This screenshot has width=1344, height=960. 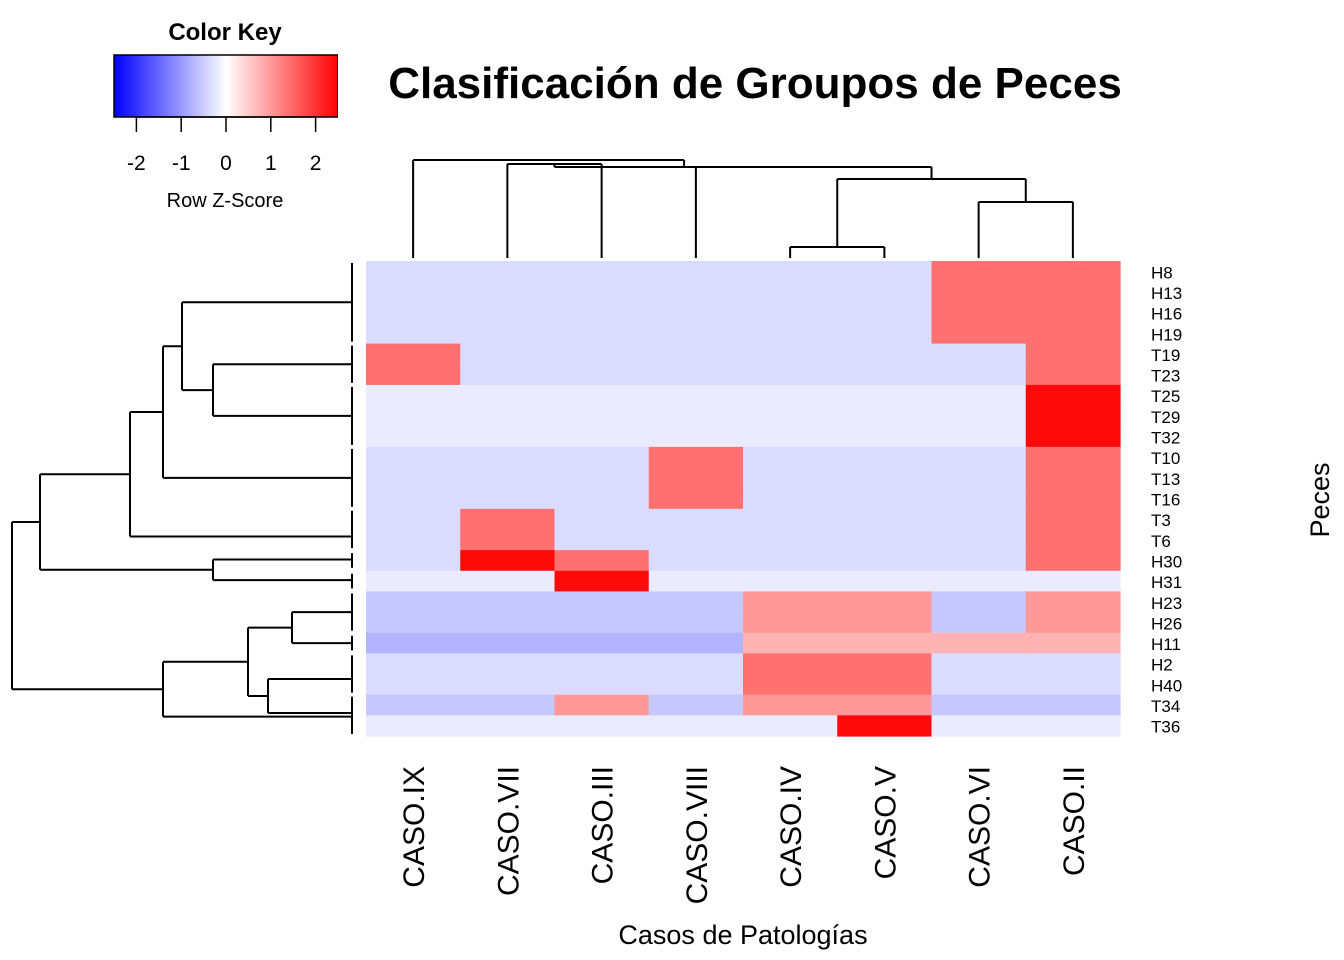 What do you see at coordinates (508, 831) in the screenshot?
I see `column-label: CASO.VII` at bounding box center [508, 831].